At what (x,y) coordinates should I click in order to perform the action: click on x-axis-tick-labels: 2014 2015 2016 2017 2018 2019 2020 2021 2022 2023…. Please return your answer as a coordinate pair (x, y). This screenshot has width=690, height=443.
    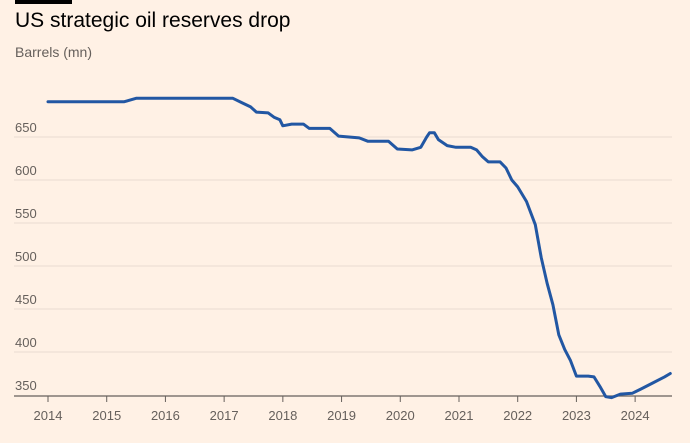
    Looking at the image, I should click on (342, 409).